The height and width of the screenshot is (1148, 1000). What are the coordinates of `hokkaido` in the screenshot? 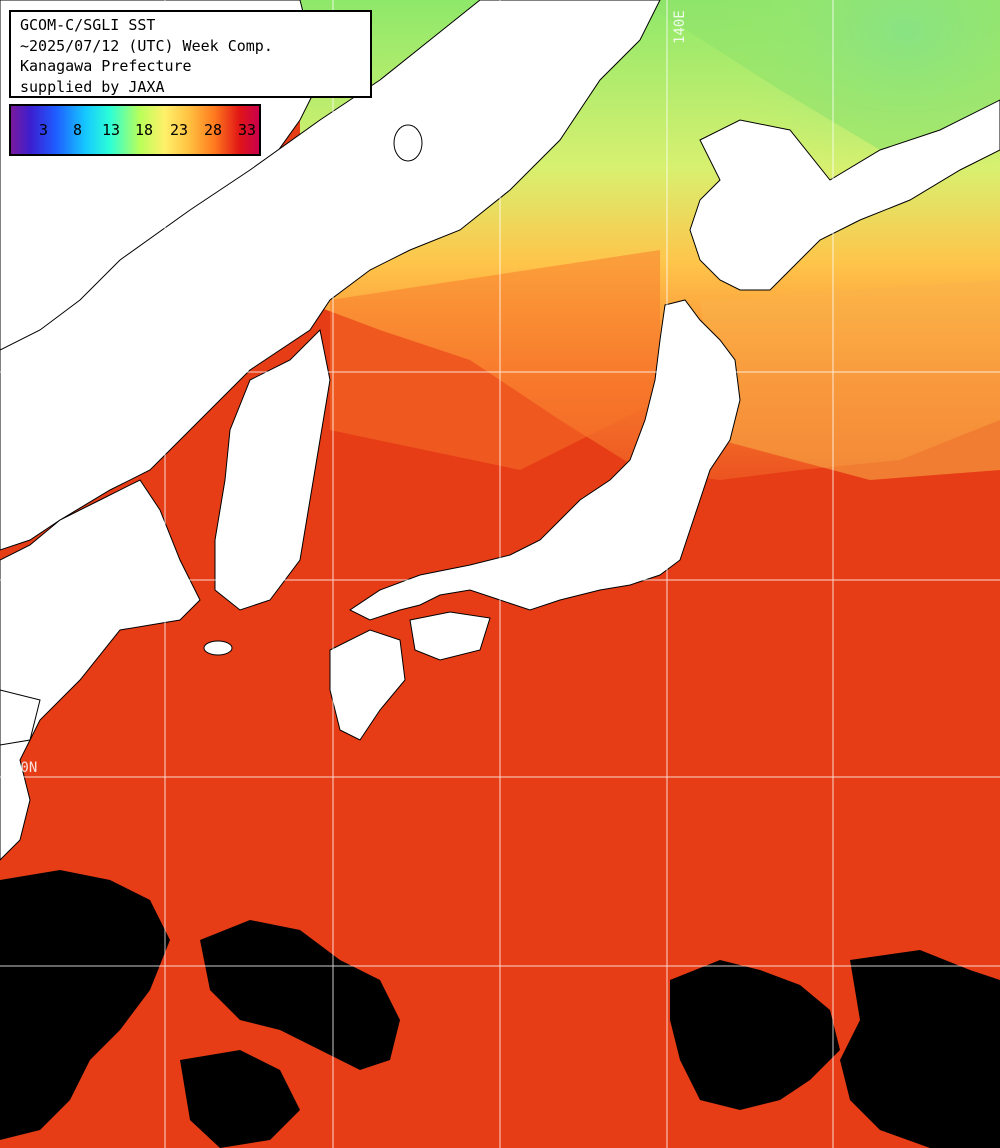 It's located at (844, 195).